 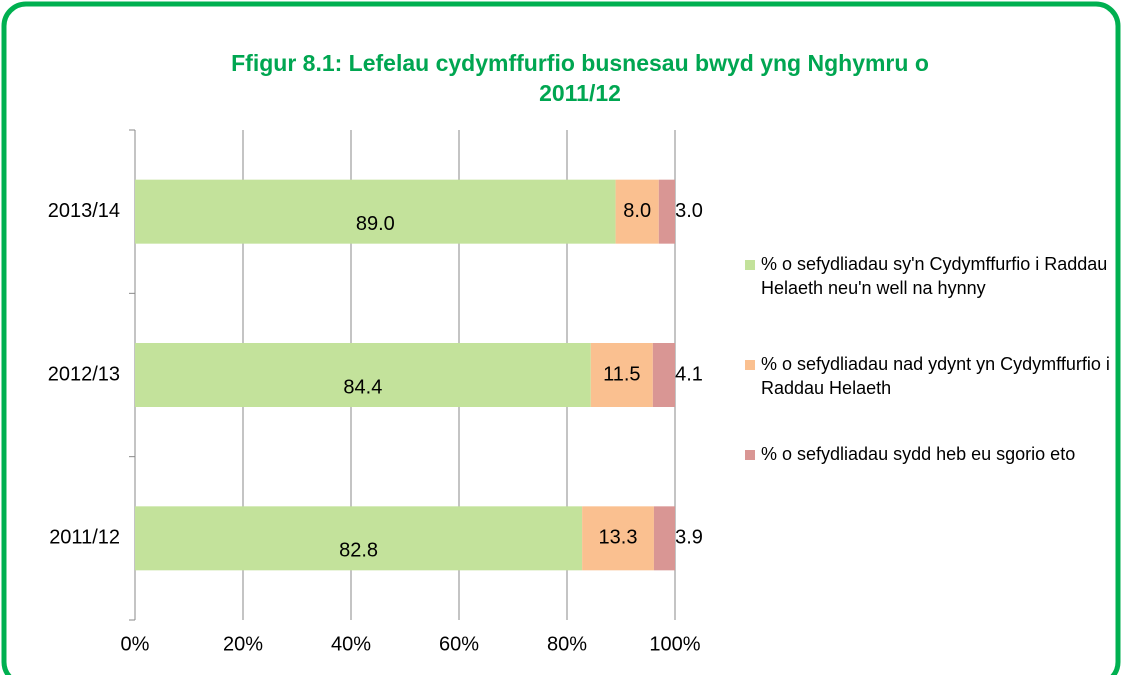 I want to click on data-label: 89.0, so click(x=375, y=224).